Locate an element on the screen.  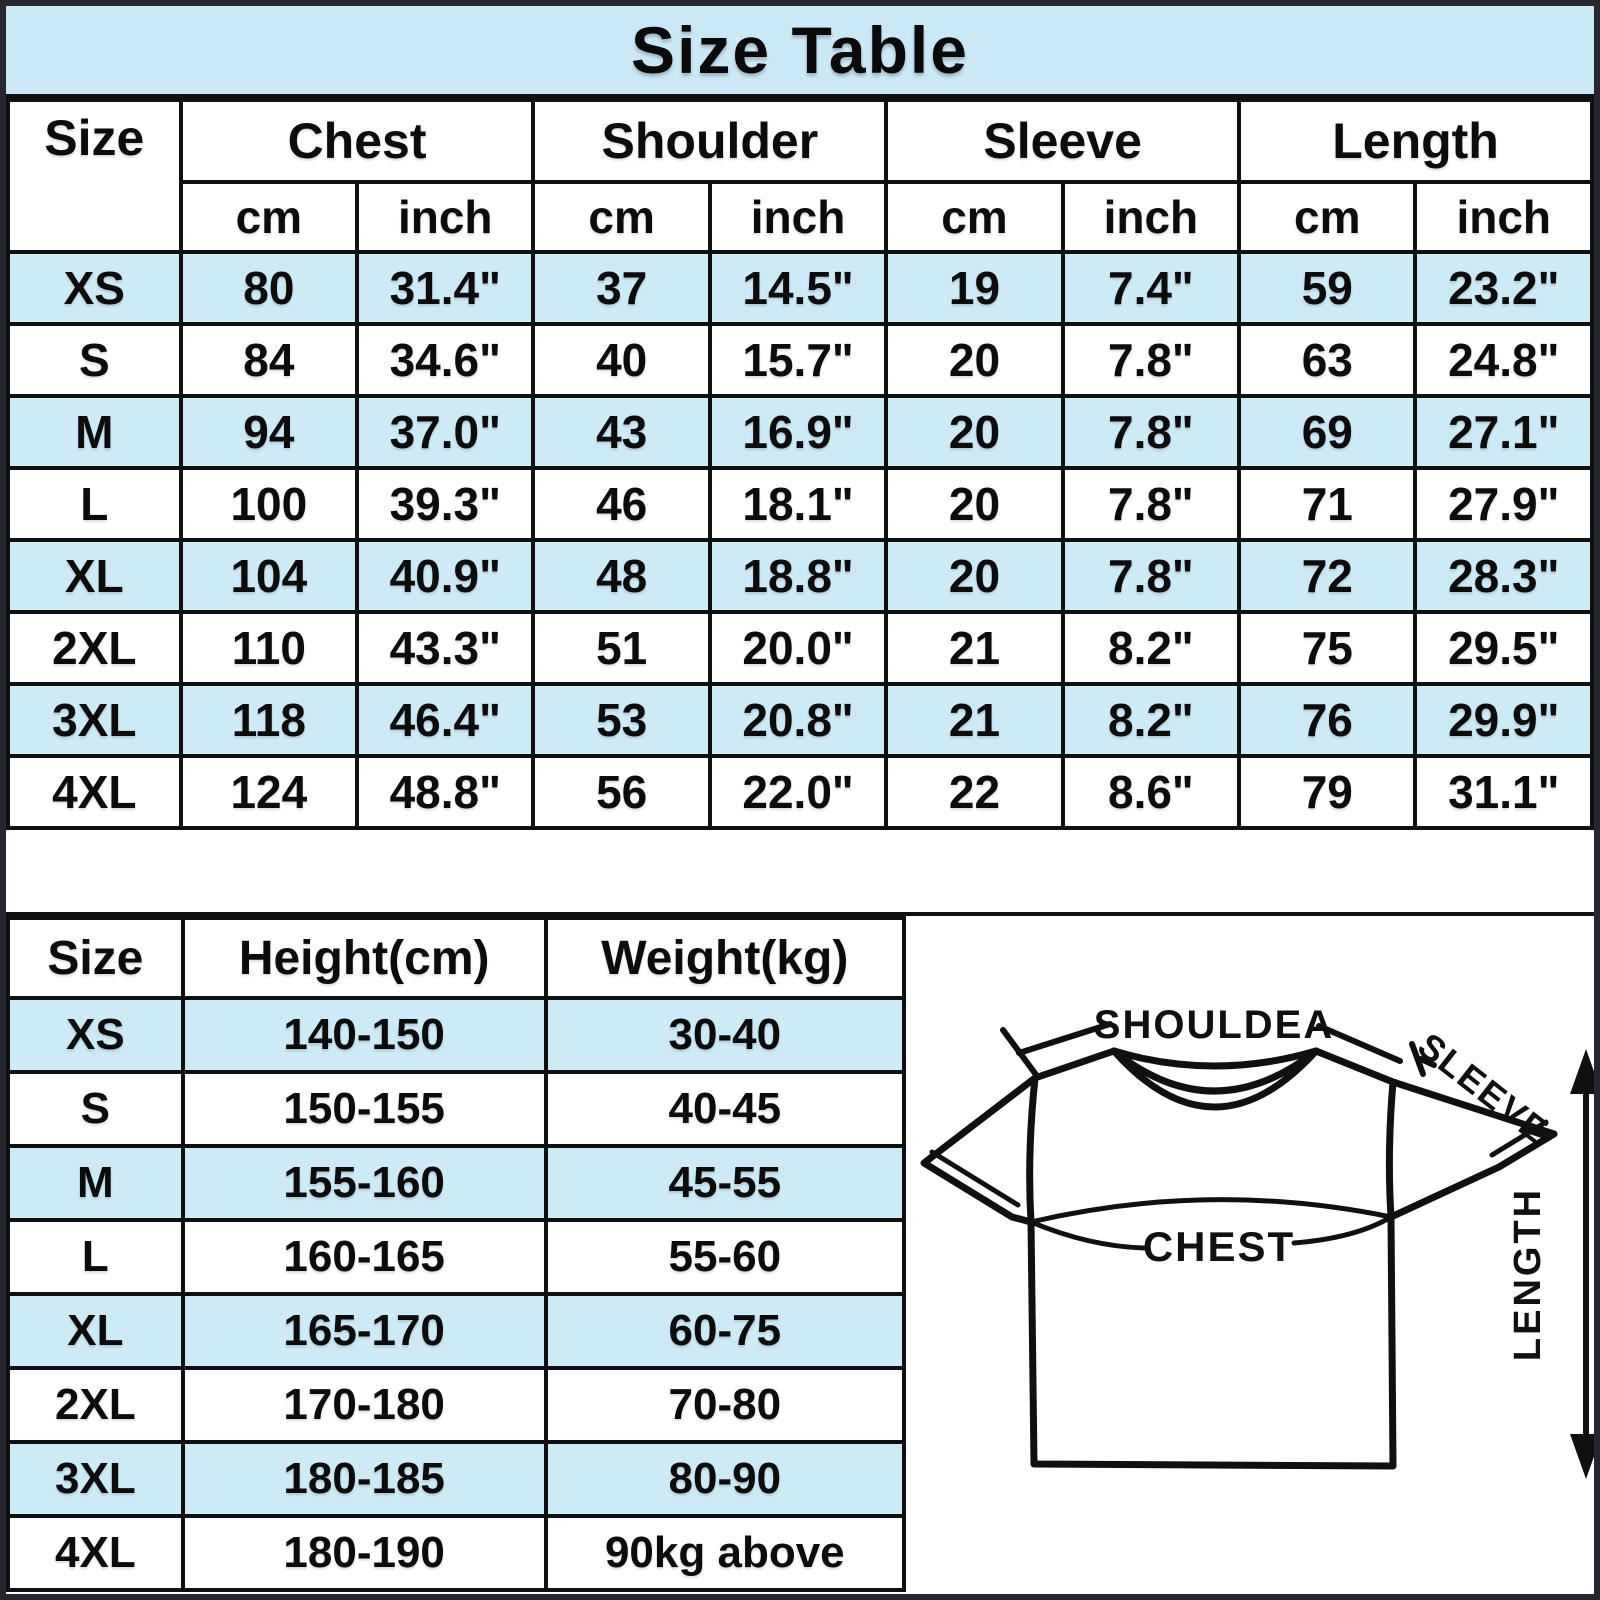
size-label-cell: 3XL is located at coordinates (94, 720).